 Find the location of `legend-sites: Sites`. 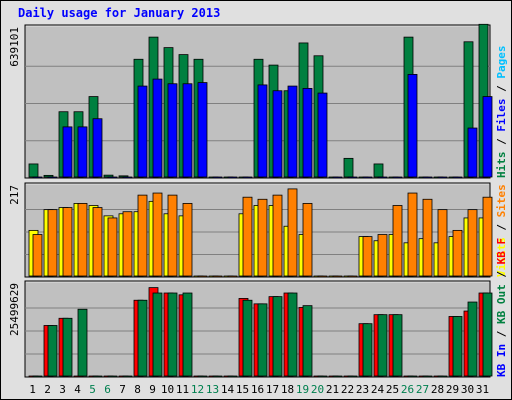

legend-sites: Sites is located at coordinates (501, 200).